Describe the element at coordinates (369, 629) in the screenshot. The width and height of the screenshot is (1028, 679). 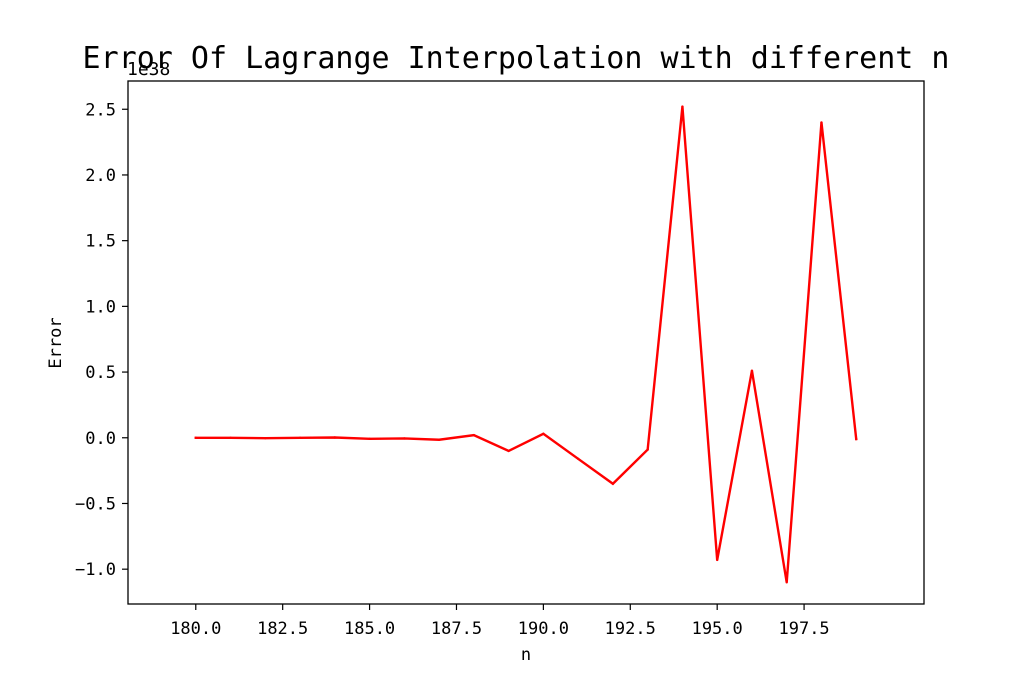
I see `x-tick-label: 185.0` at that location.